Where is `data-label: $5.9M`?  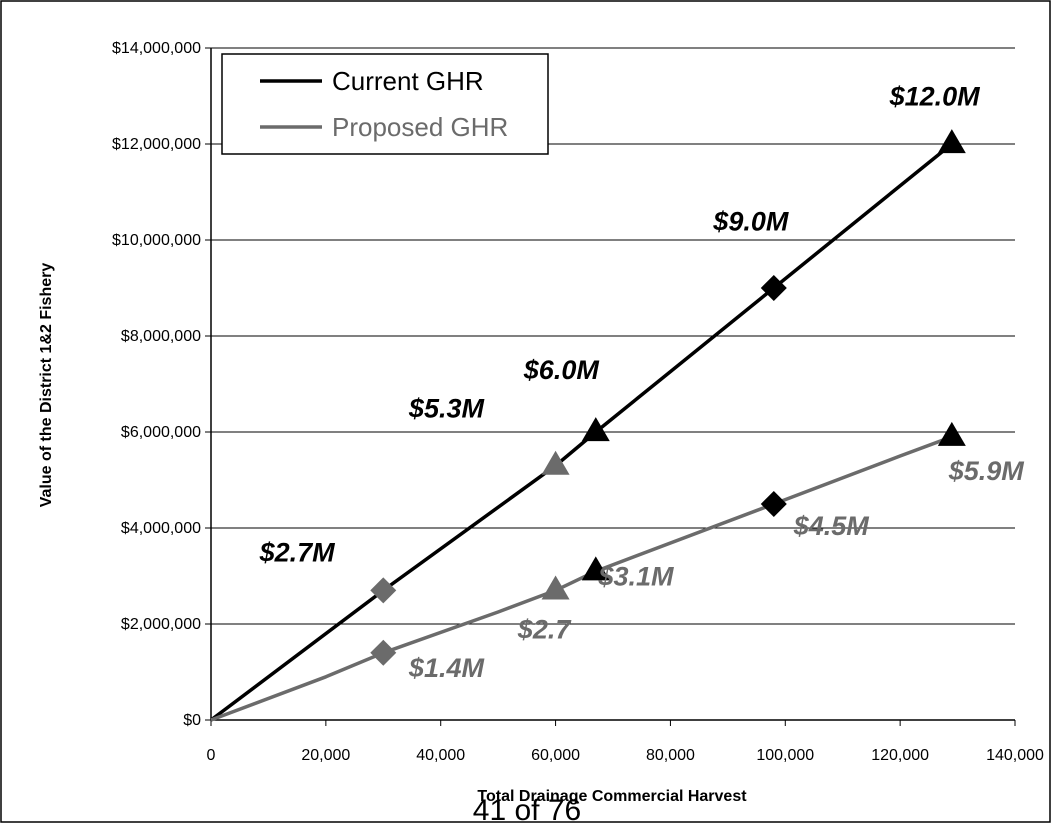
data-label: $5.9M is located at coordinates (986, 471).